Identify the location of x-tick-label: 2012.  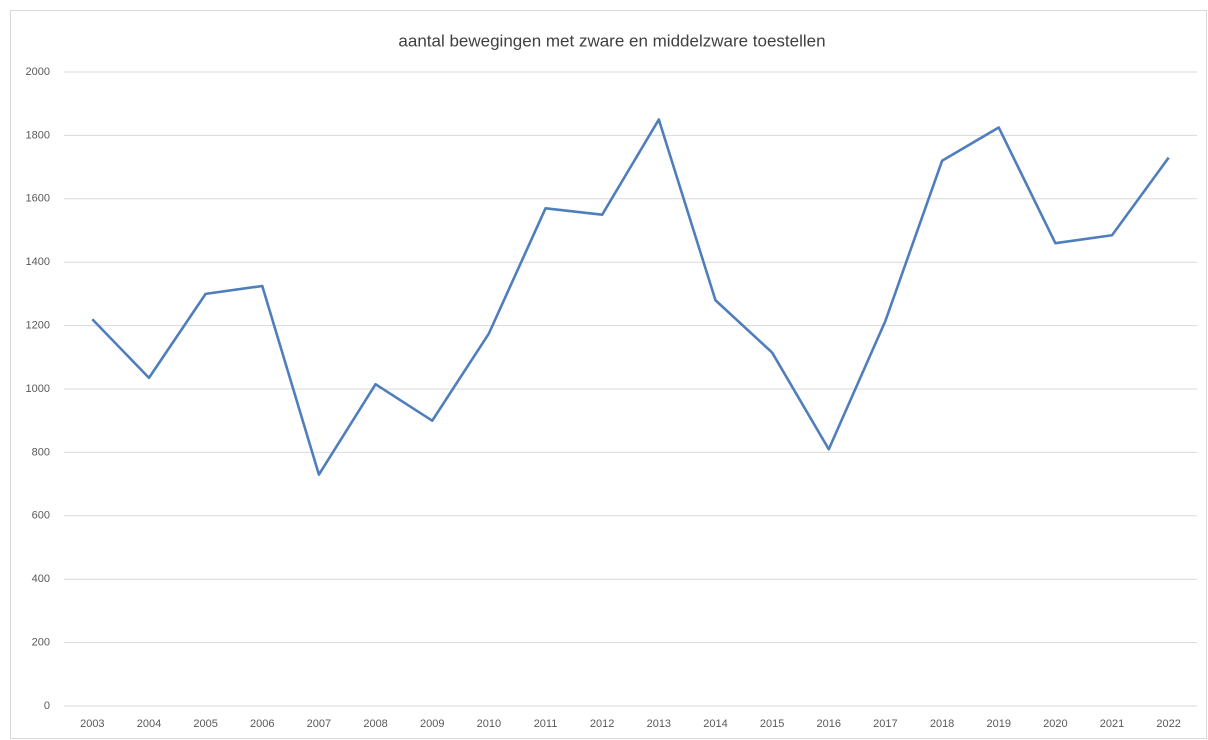
(602, 724).